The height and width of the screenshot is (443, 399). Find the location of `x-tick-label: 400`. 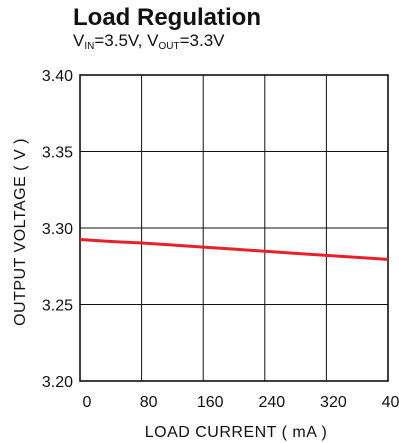

x-tick-label: 400 is located at coordinates (390, 402).